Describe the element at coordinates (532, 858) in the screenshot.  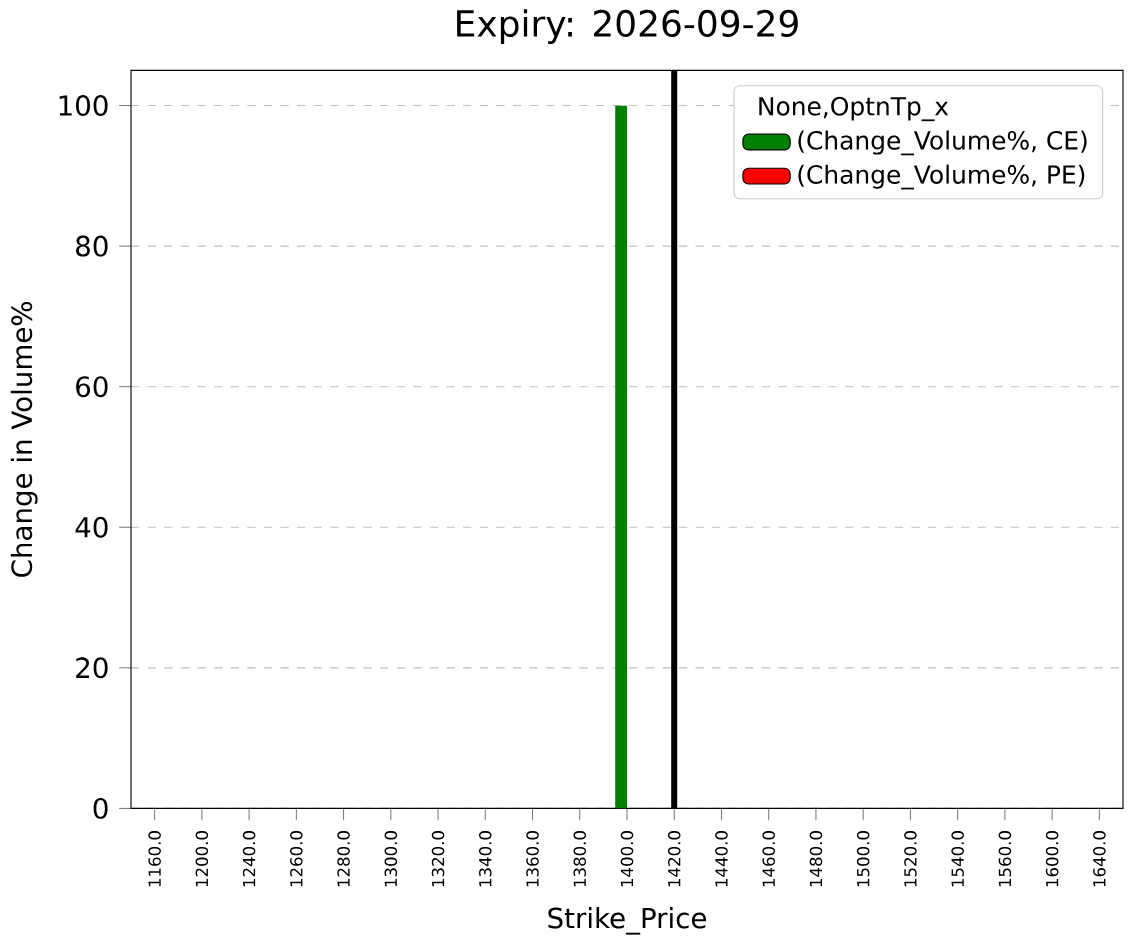
I see `x-tick-label: 1360.0` at that location.